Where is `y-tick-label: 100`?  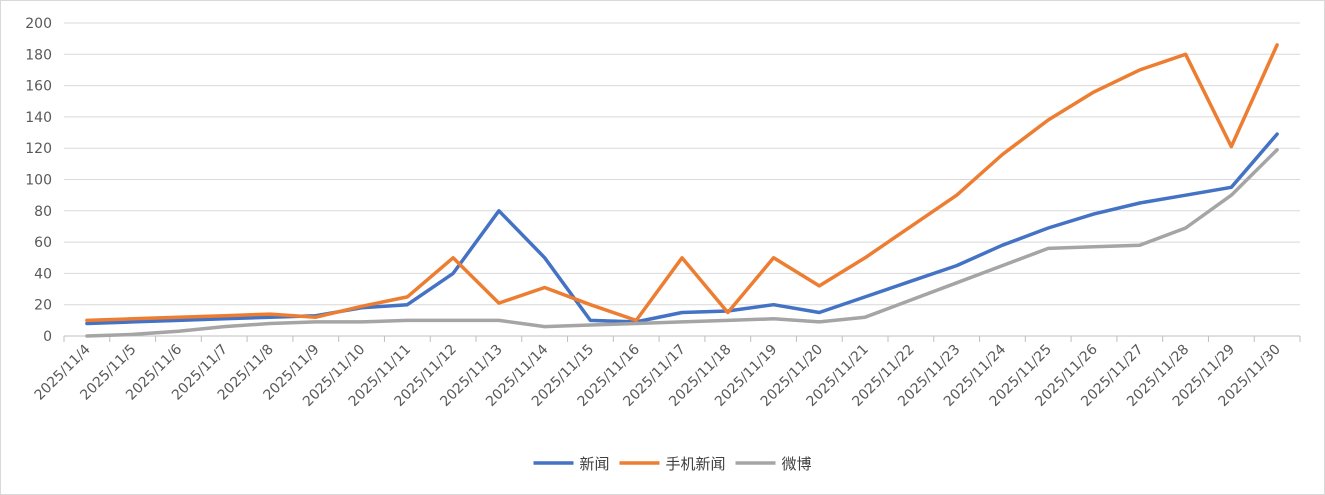
y-tick-label: 100 is located at coordinates (38, 181).